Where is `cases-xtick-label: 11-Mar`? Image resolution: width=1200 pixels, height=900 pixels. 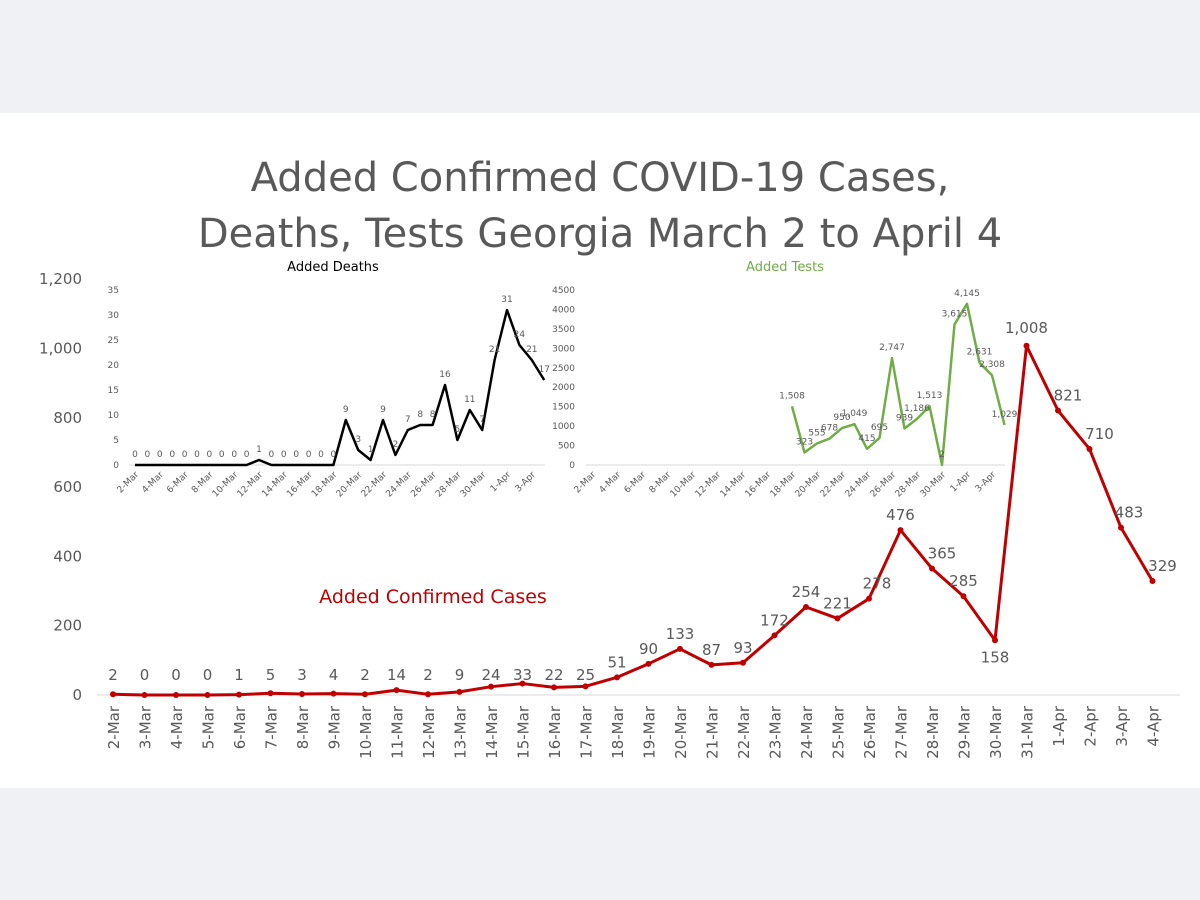
cases-xtick-label: 11-Mar is located at coordinates (398, 732).